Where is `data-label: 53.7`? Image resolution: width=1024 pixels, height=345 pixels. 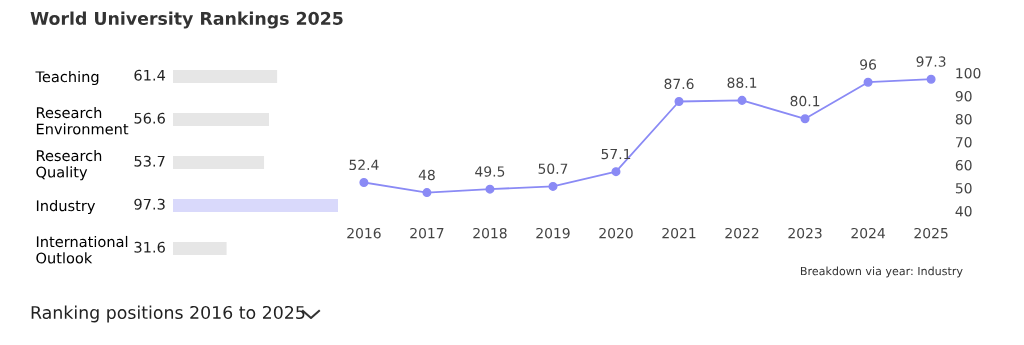 data-label: 53.7 is located at coordinates (149, 161).